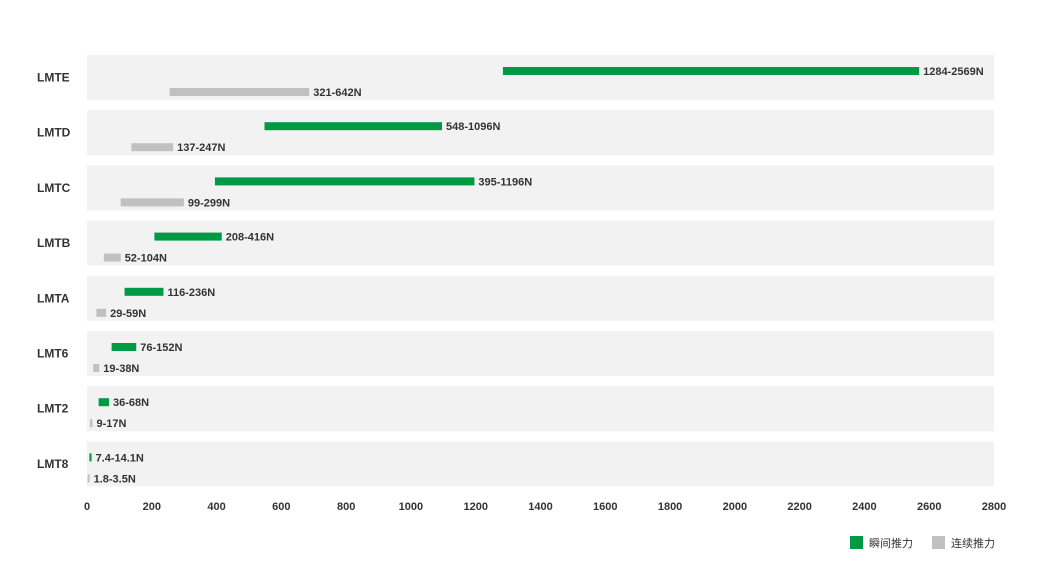 This screenshot has width=1040, height=570. Describe the element at coordinates (131, 403) in the screenshot. I see `value-label: 36-68N` at that location.